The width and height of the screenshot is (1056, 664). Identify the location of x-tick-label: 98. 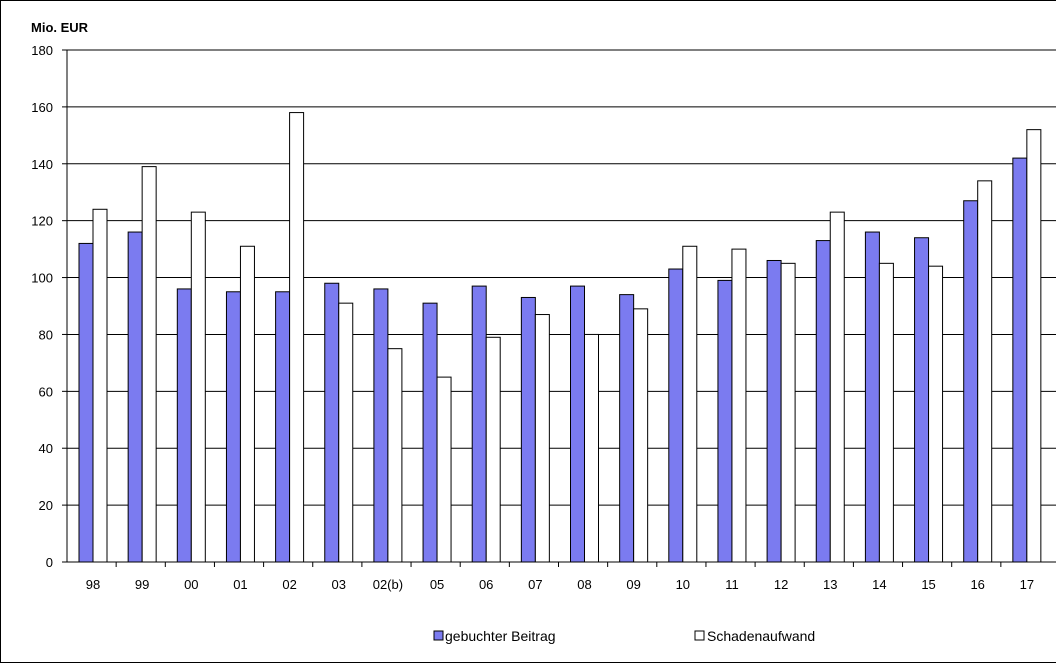
(93, 584).